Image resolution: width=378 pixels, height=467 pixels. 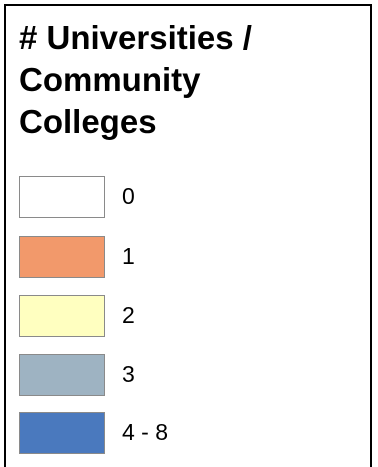 I want to click on legend-item-3: 3, so click(x=169, y=375).